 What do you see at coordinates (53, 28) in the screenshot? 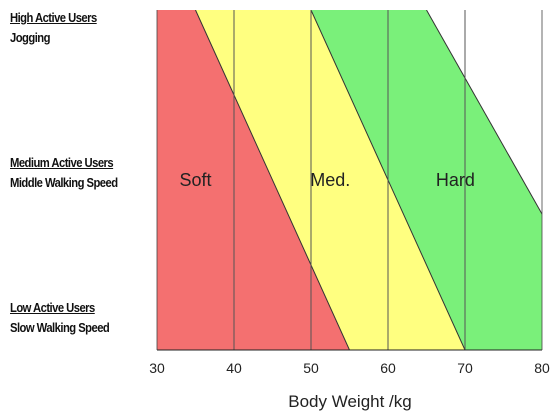
I see `y-category-high: High Active Users Jogging` at bounding box center [53, 28].